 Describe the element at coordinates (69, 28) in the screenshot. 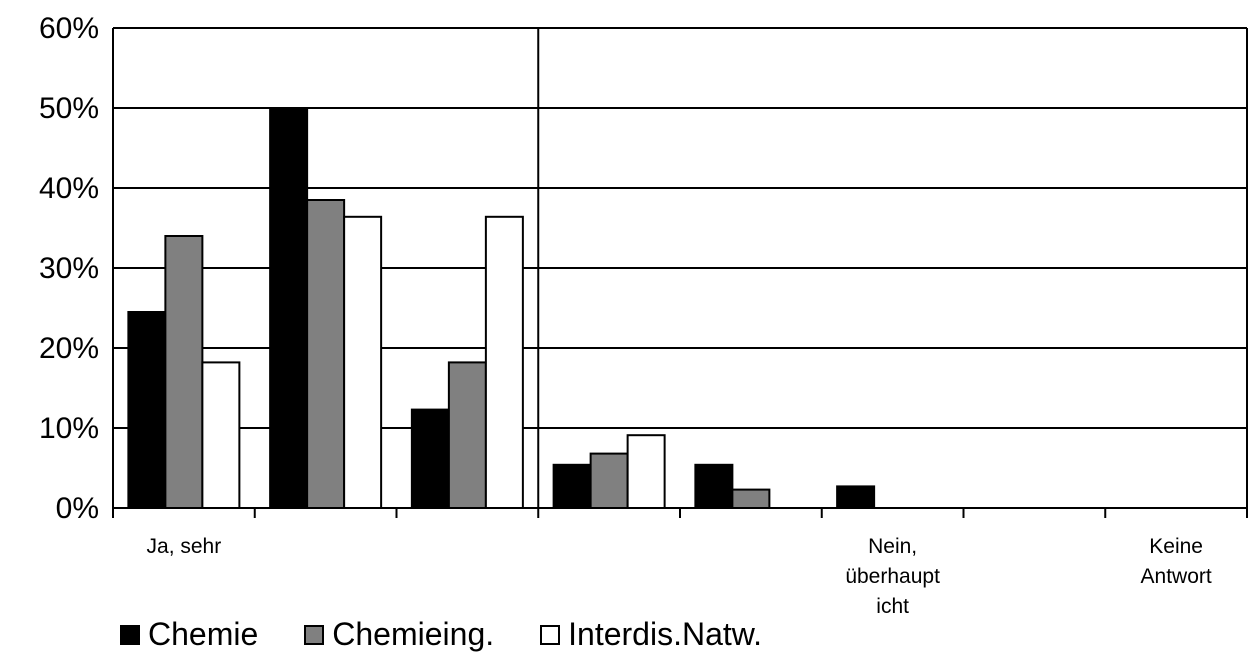

I see `y-tick-label: 60%` at that location.